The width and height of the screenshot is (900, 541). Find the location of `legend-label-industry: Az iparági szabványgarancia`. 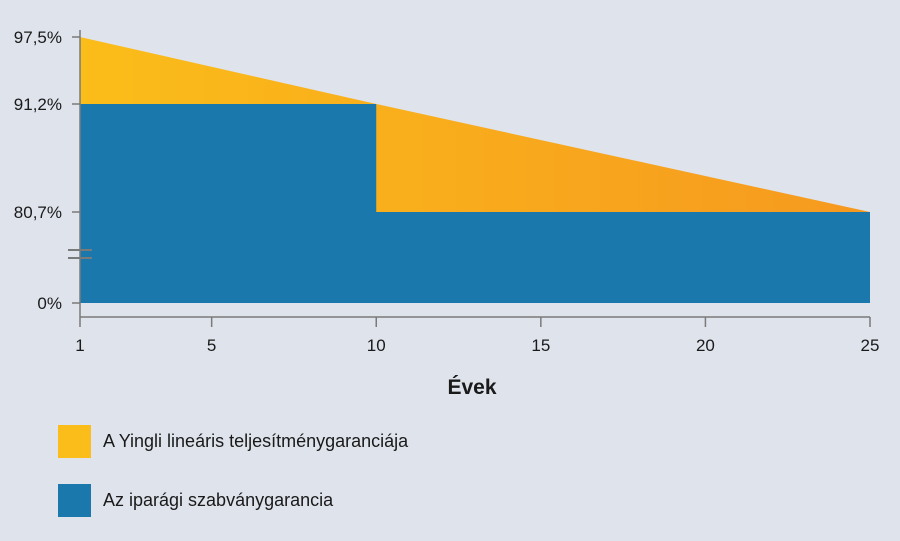

legend-label-industry: Az iparági szabványgarancia is located at coordinates (218, 499).